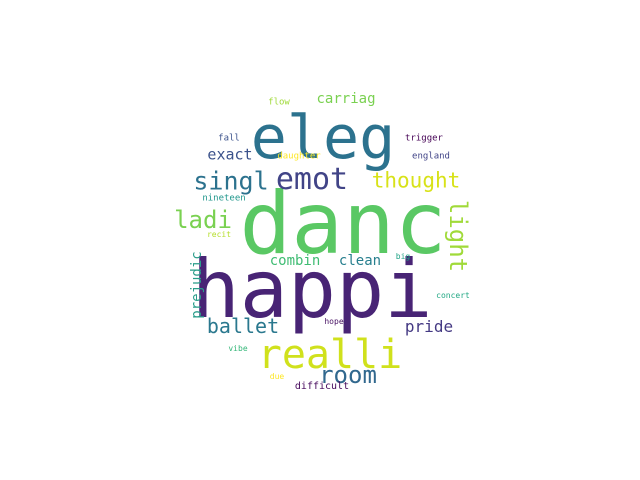 Image resolution: width=640 pixels, height=480 pixels. I want to click on word-carriag: carriag, so click(346, 99).